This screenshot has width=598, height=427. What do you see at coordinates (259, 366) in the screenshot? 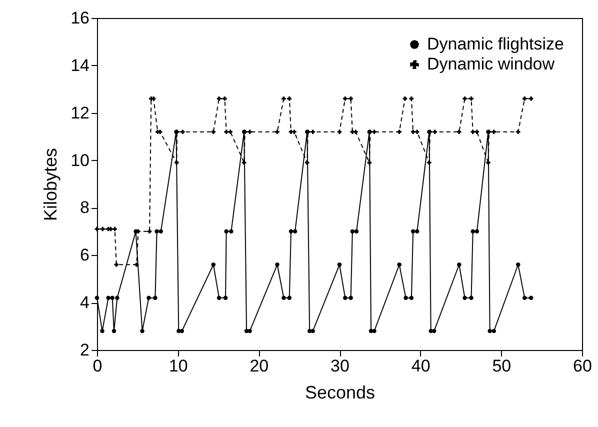
I see `x-tick-label: 20` at bounding box center [259, 366].